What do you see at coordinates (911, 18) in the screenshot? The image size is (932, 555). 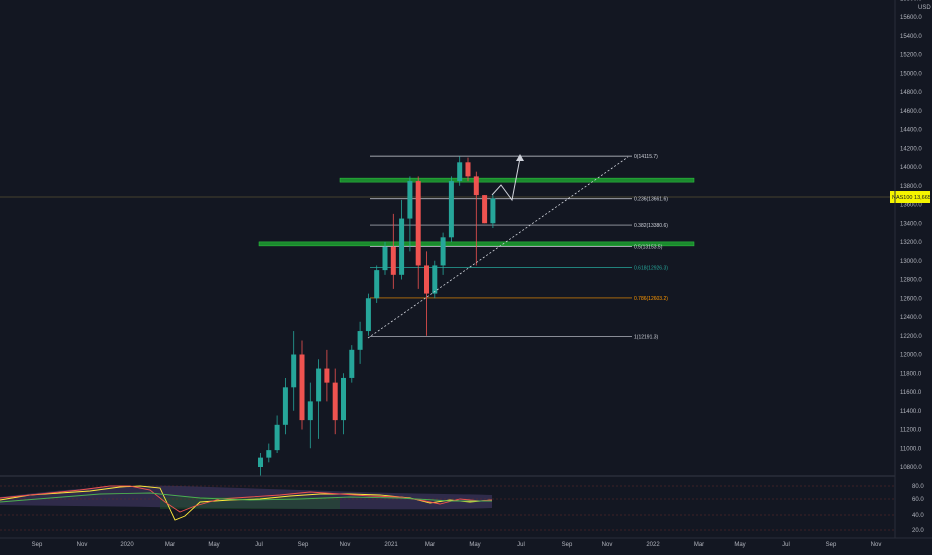 I see `price-tick-label: 15600.0` at bounding box center [911, 18].